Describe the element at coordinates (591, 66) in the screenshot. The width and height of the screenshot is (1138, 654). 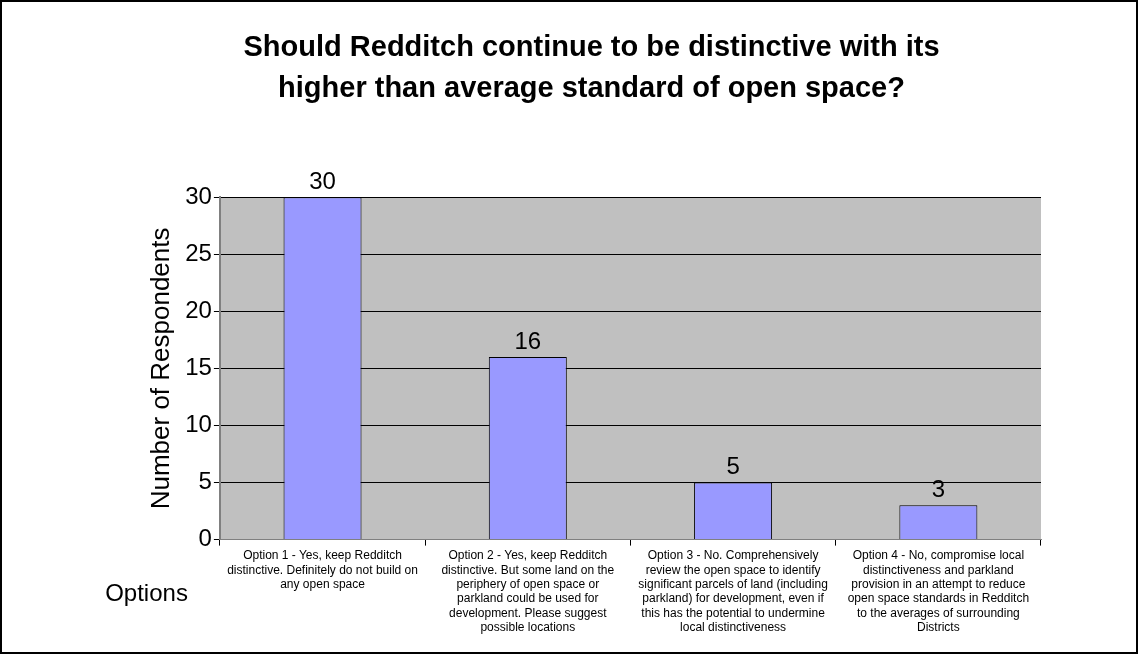
I see `chart-title: Should Redditch continue to be distinctive with its higher than average standard of open space?` at that location.